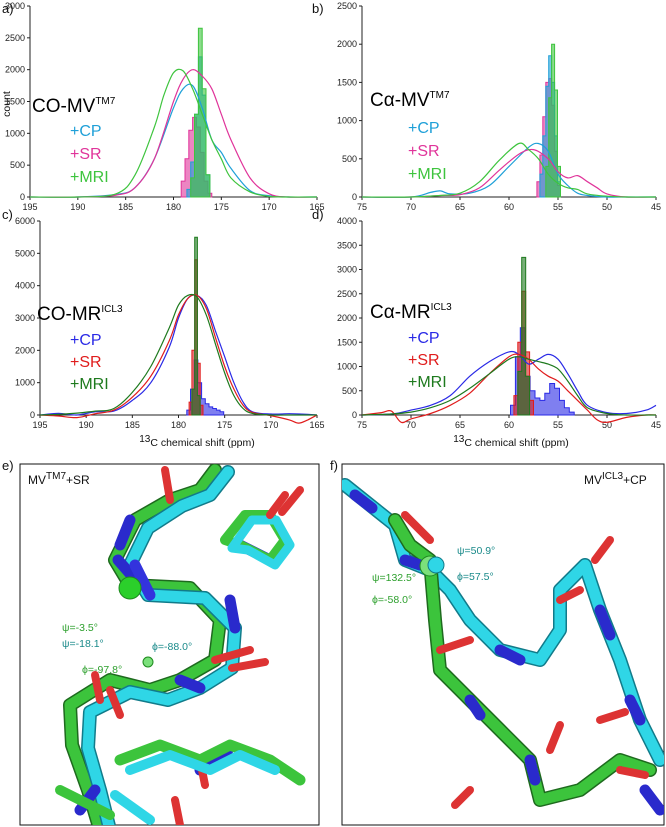  I want to click on legend-a: +CP +SR +MRI, so click(89, 154).